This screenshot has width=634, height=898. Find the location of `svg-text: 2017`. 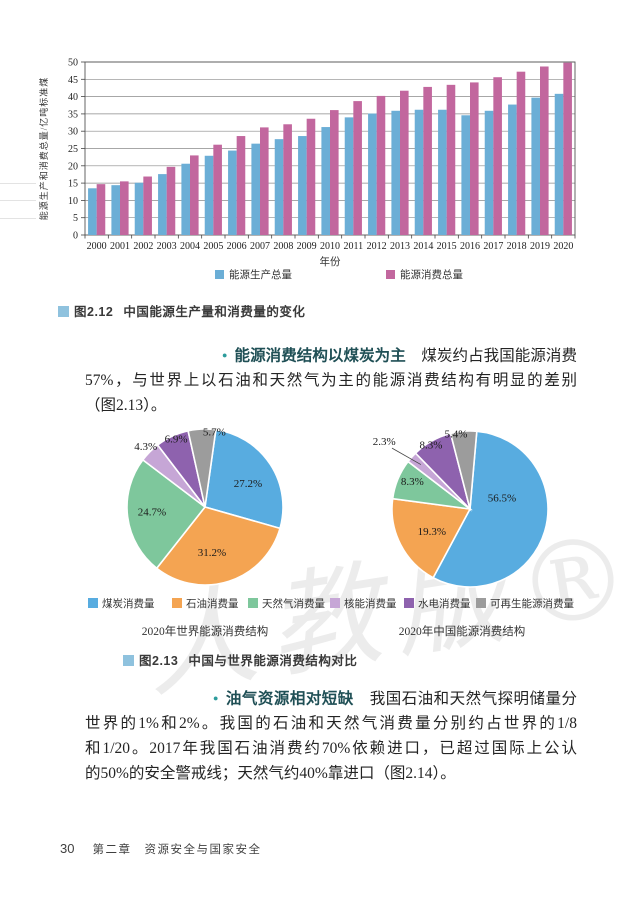

svg-text: 2017 is located at coordinates (493, 246).